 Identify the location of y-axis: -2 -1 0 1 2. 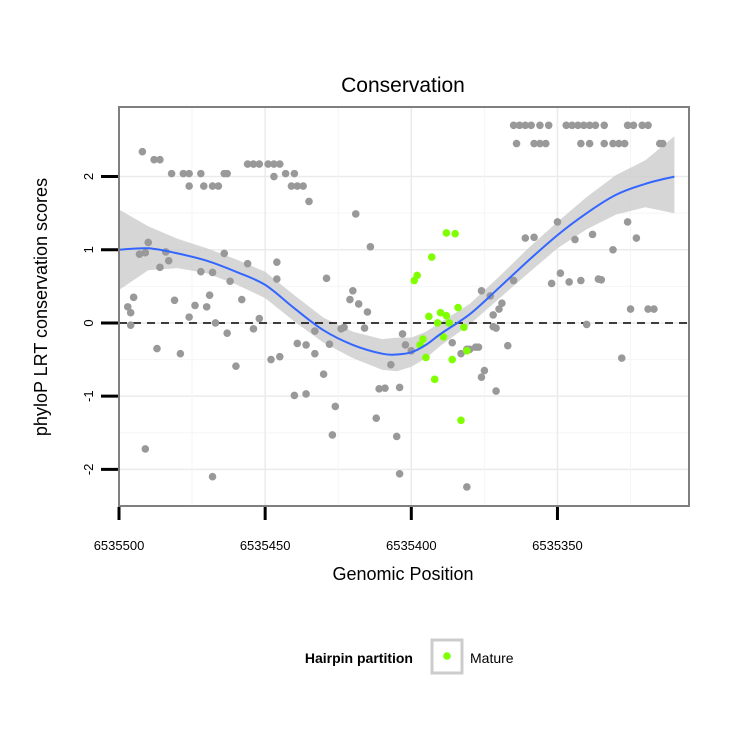
(99, 324).